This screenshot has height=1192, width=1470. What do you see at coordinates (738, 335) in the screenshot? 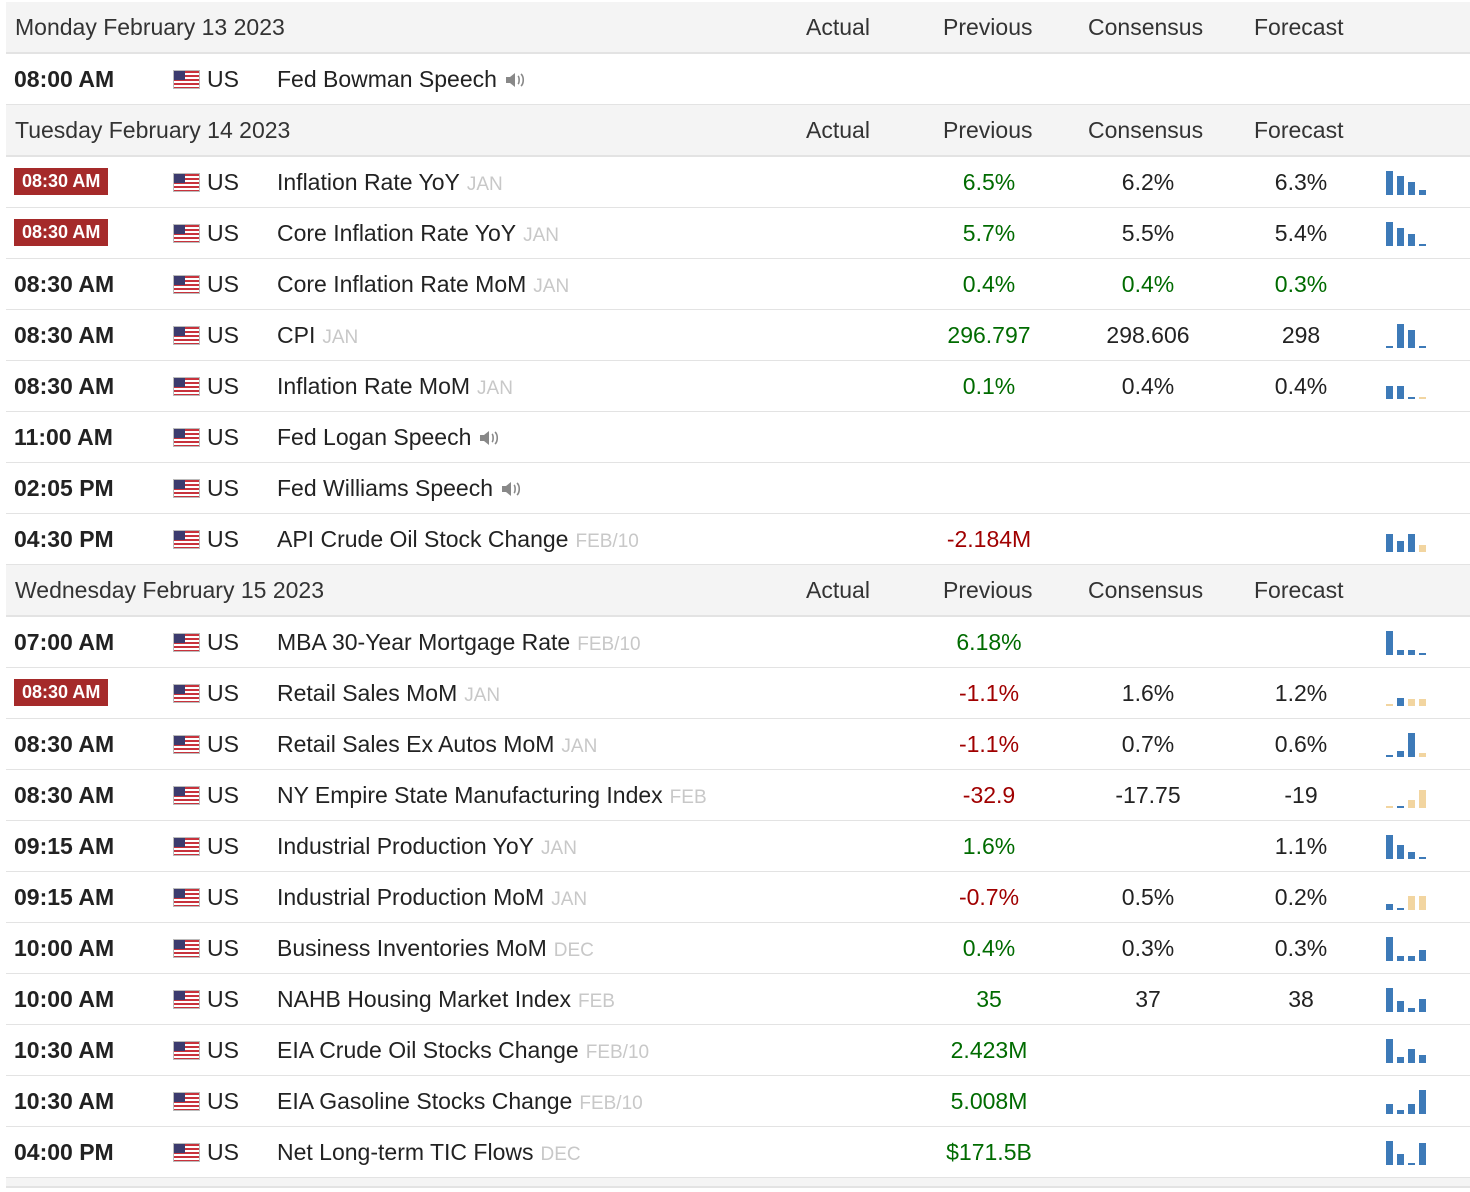
I see `event-row: 08:30 AM US CPI JAN 296.797 298.606 298` at bounding box center [738, 335].